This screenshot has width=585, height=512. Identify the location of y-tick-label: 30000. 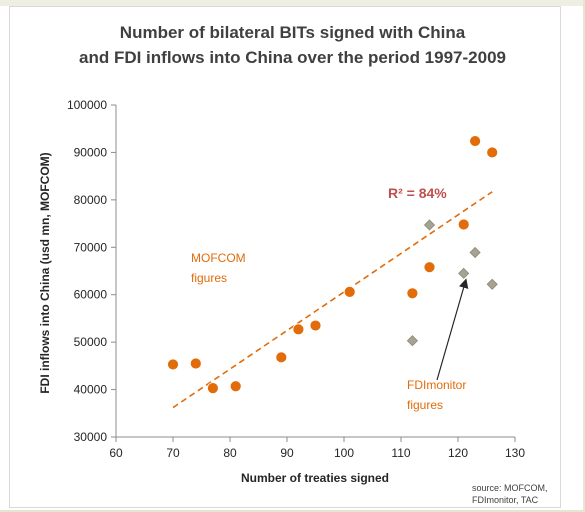
(91, 437).